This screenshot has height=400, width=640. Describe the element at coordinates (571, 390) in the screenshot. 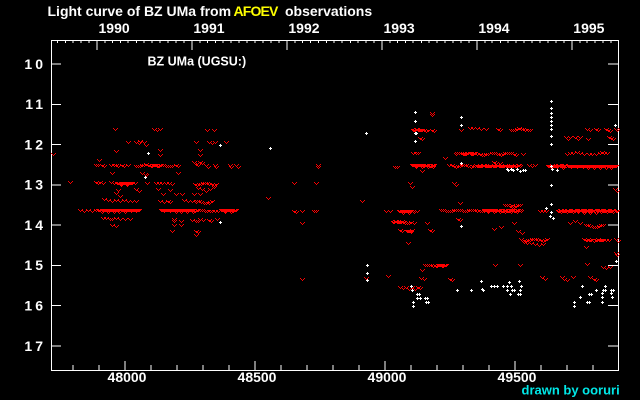

I see `svg-text: drawn by ooruri` at that location.